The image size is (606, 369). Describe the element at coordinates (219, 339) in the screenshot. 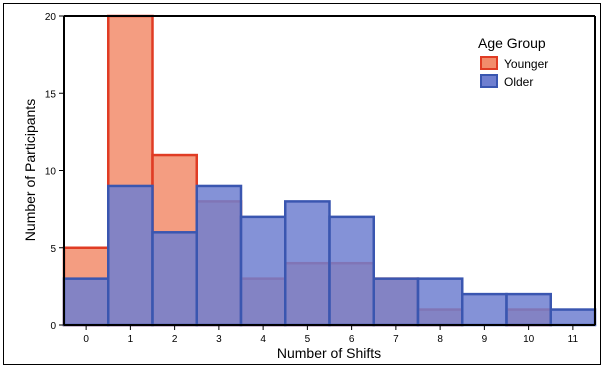

I see `x-tick-label: 3` at that location.